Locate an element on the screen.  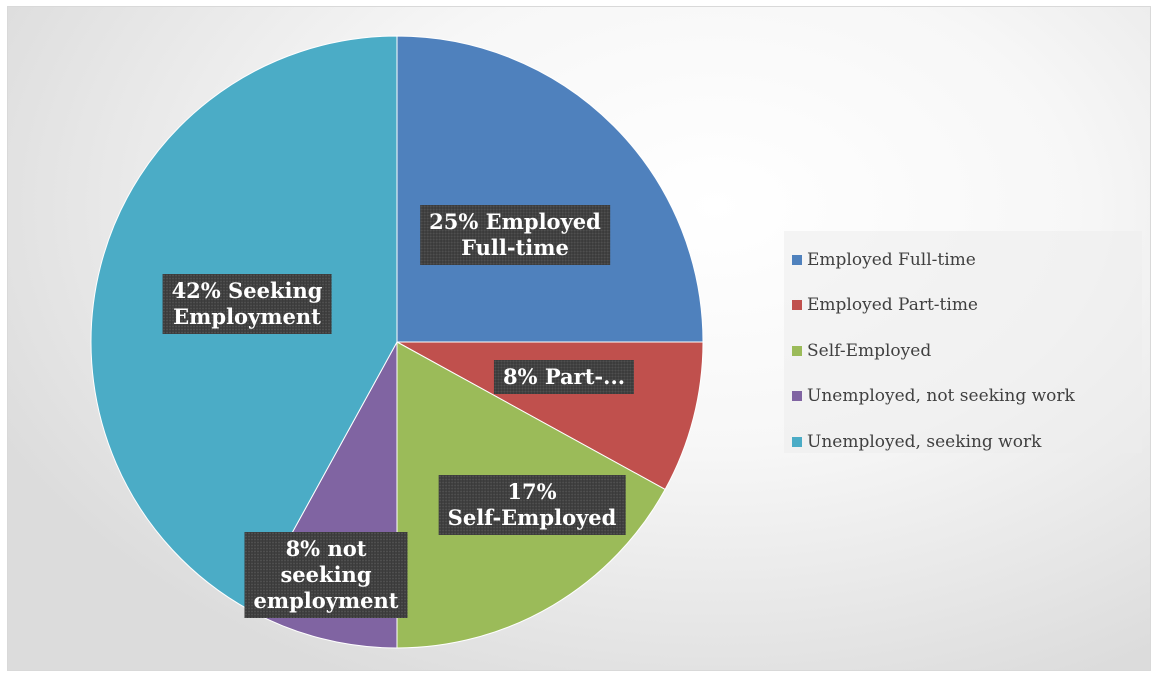
data-label-3: 8% not seeking employment is located at coordinates (326, 575).